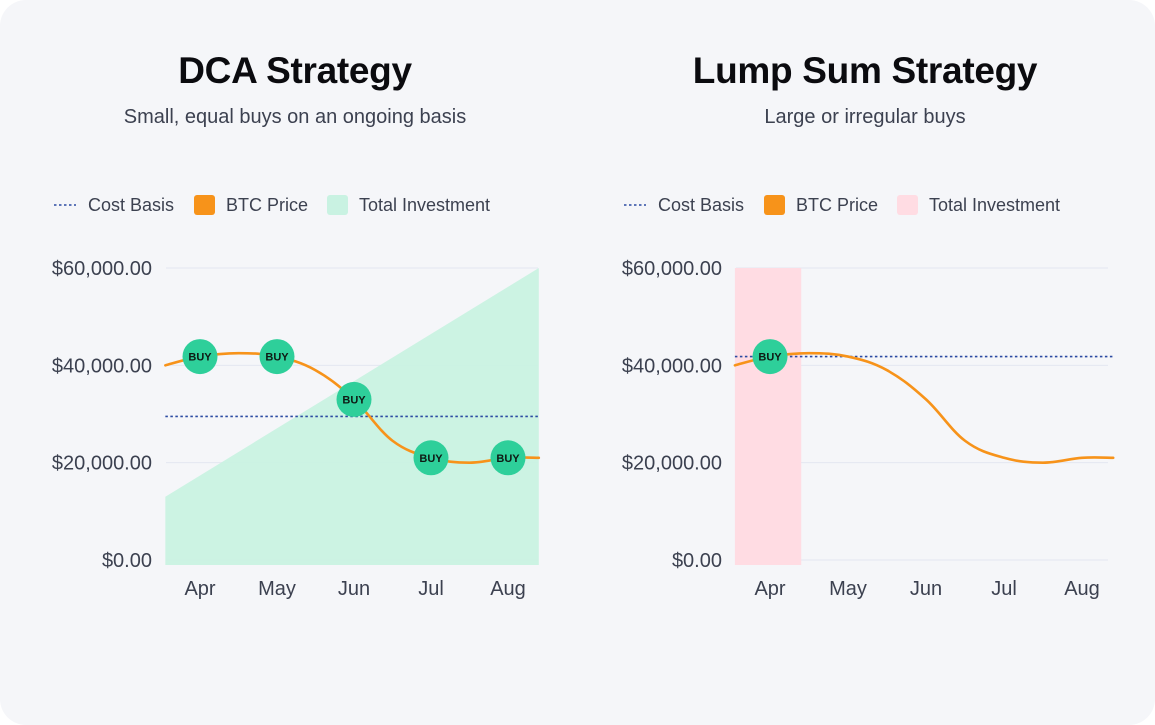  Describe the element at coordinates (424, 205) in the screenshot. I see `dca-legend-label: Total Investment` at that location.